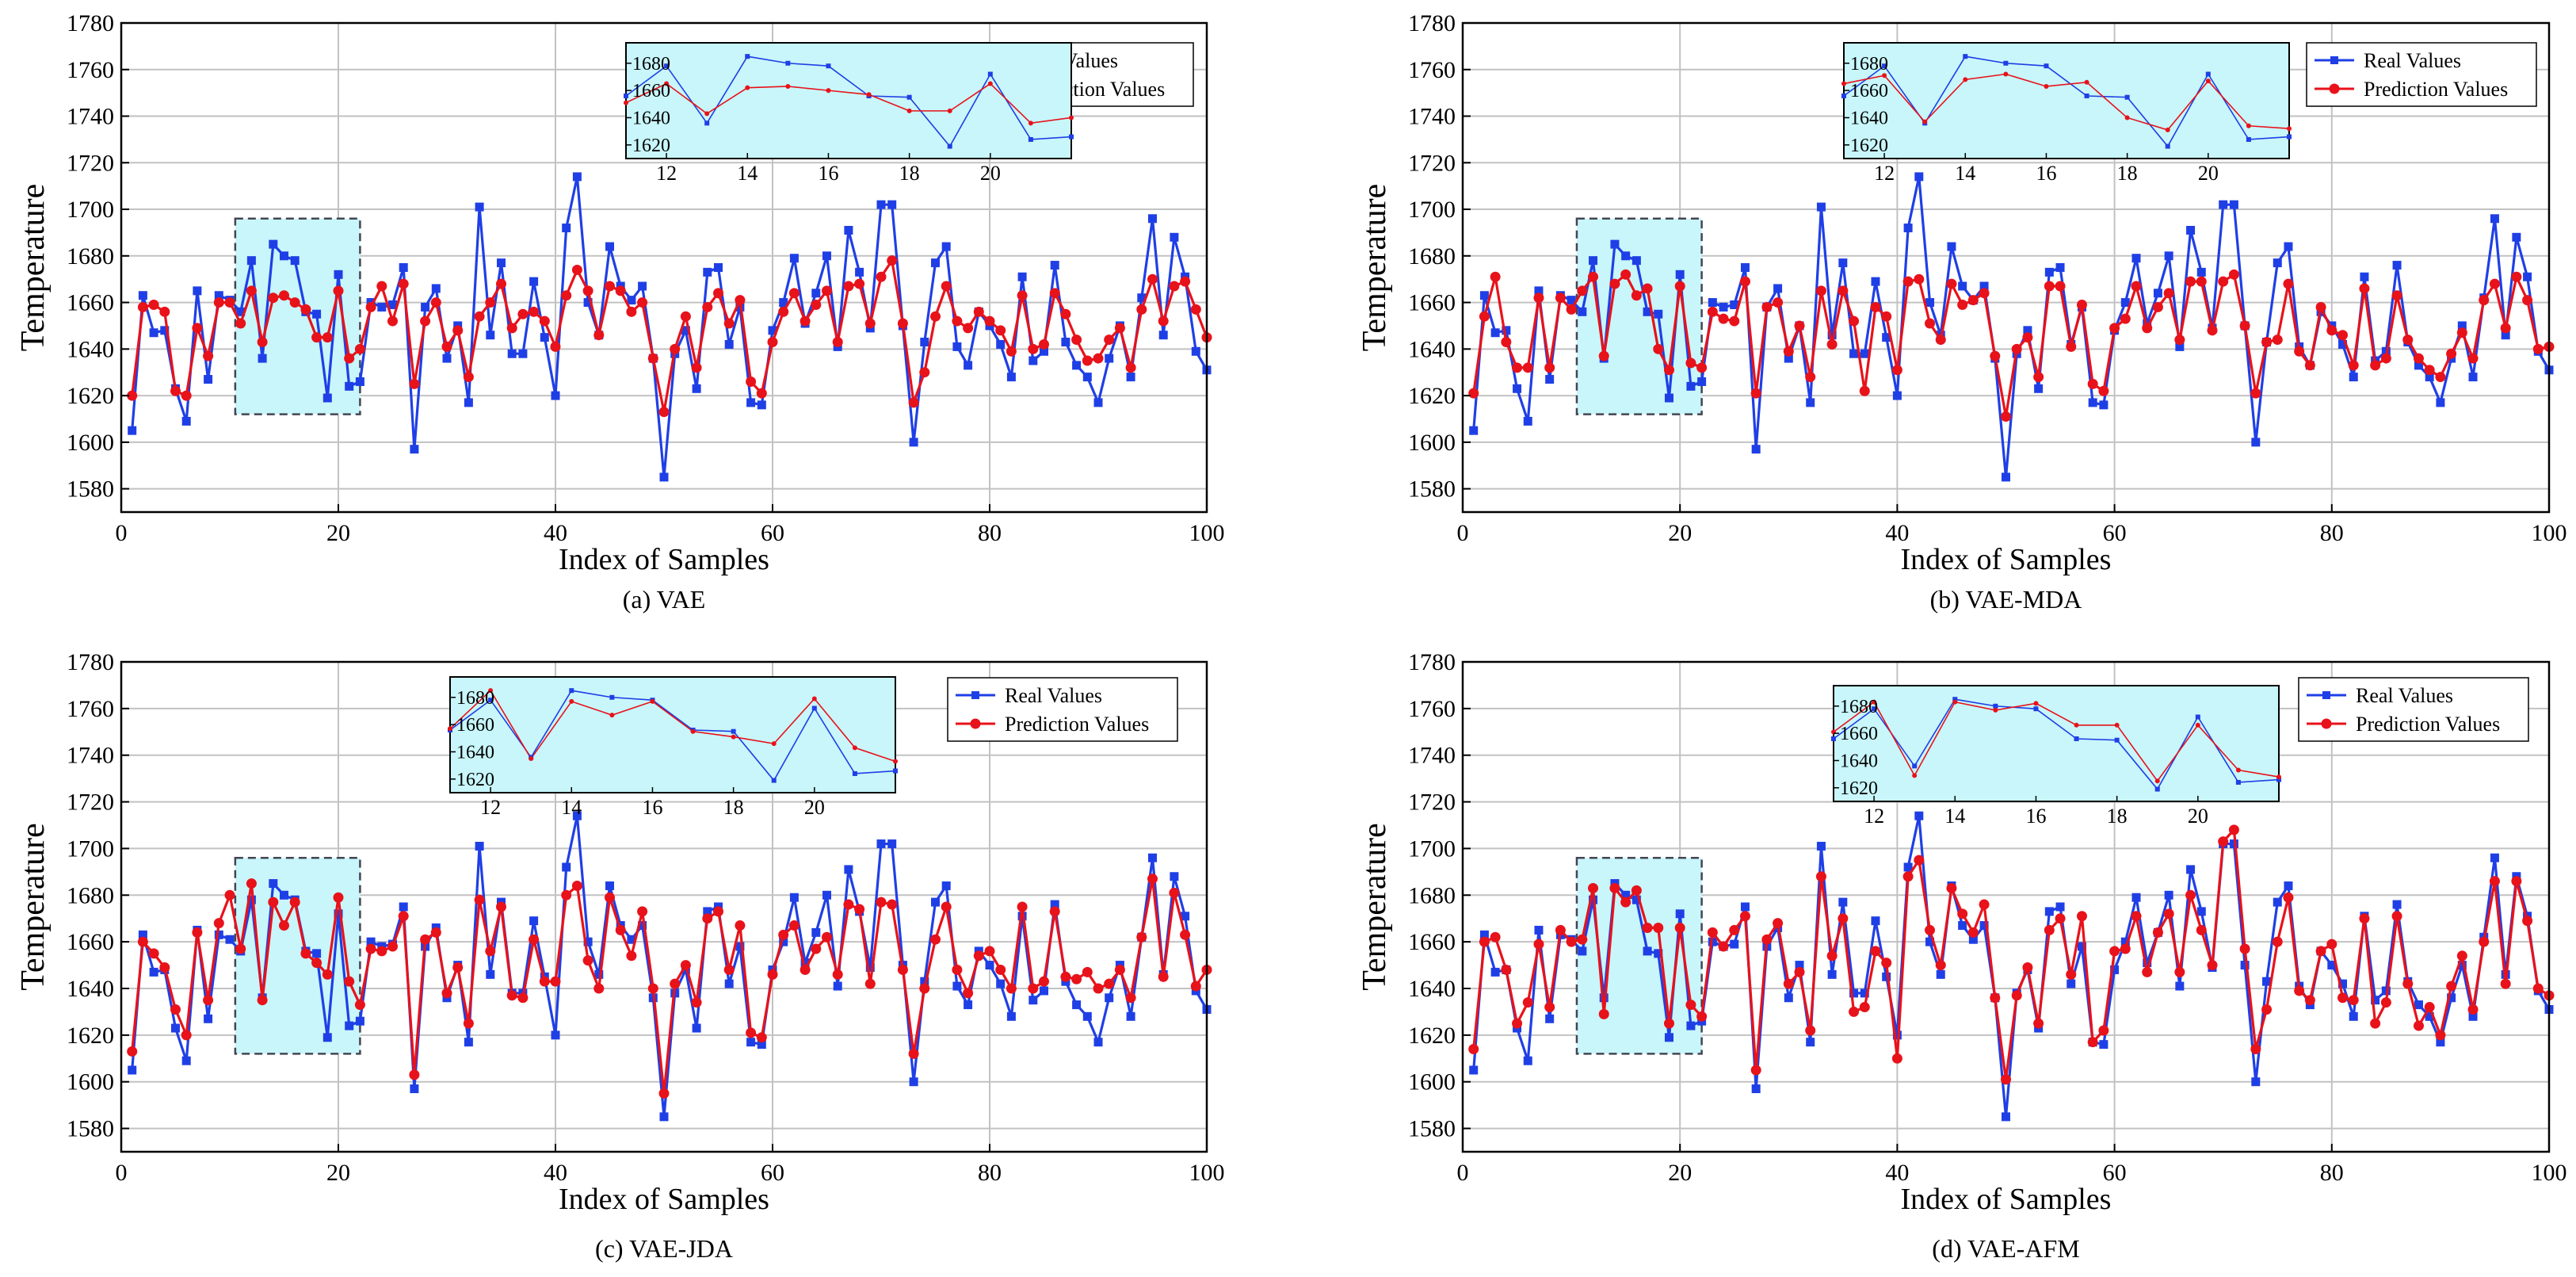 The image size is (2576, 1277). What do you see at coordinates (669, 966) in the screenshot?
I see `series-line-real-values` at bounding box center [669, 966].